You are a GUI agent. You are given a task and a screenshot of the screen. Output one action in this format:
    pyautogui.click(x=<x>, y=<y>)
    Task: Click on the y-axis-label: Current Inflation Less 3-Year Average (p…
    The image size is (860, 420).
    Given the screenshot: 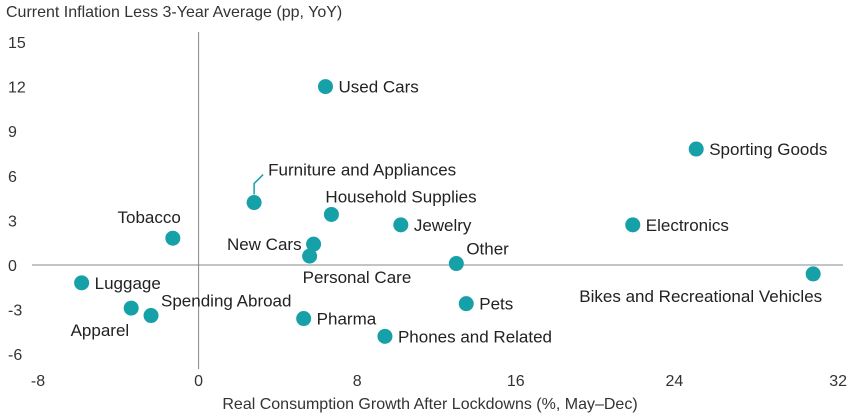 What is the action you would take?
    pyautogui.click(x=174, y=12)
    